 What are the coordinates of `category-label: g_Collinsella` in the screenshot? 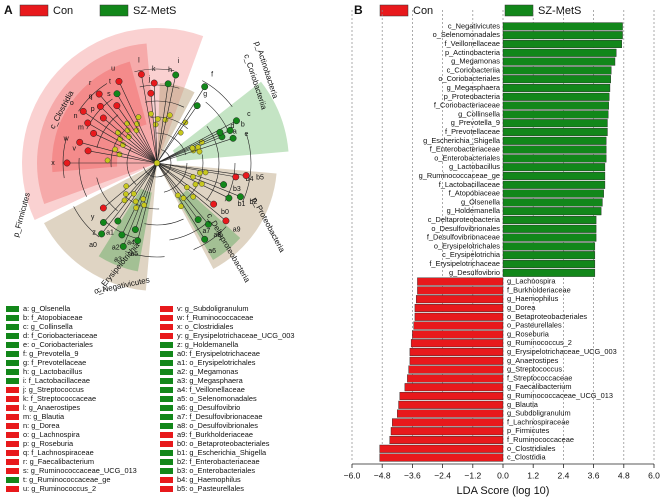 It's located at (479, 113).